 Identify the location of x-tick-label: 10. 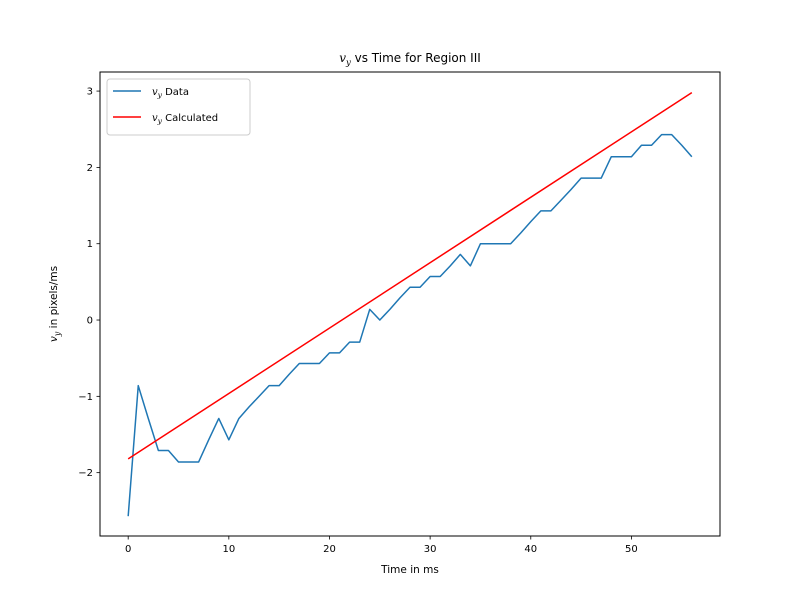
(228, 549).